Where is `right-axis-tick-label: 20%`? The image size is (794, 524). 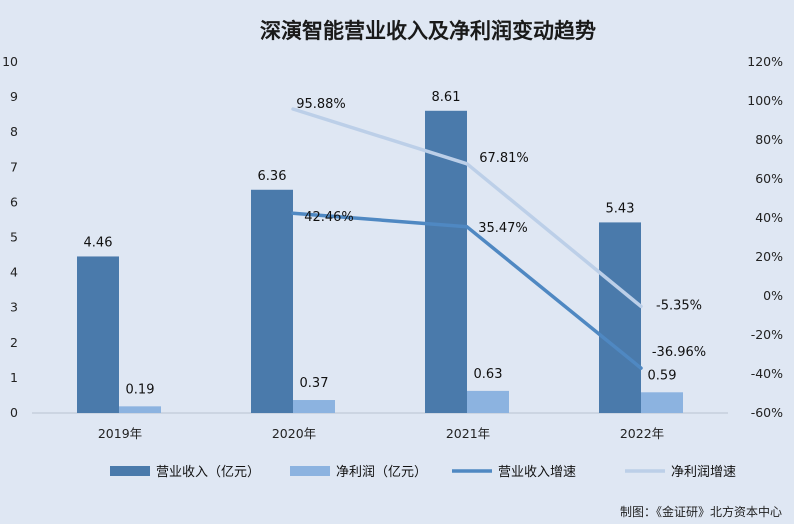
right-axis-tick-label: 20% is located at coordinates (769, 256).